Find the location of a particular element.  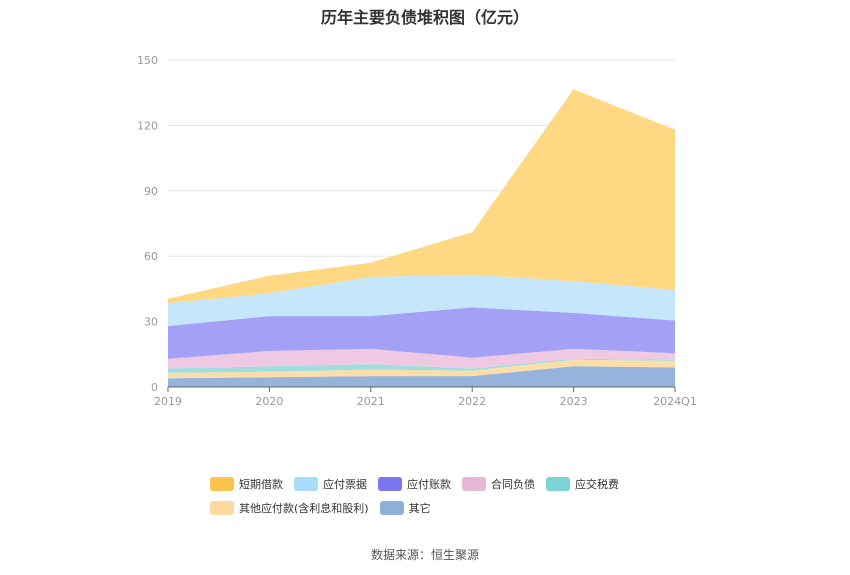

x-tick-label: 2024Q1 is located at coordinates (675, 401).